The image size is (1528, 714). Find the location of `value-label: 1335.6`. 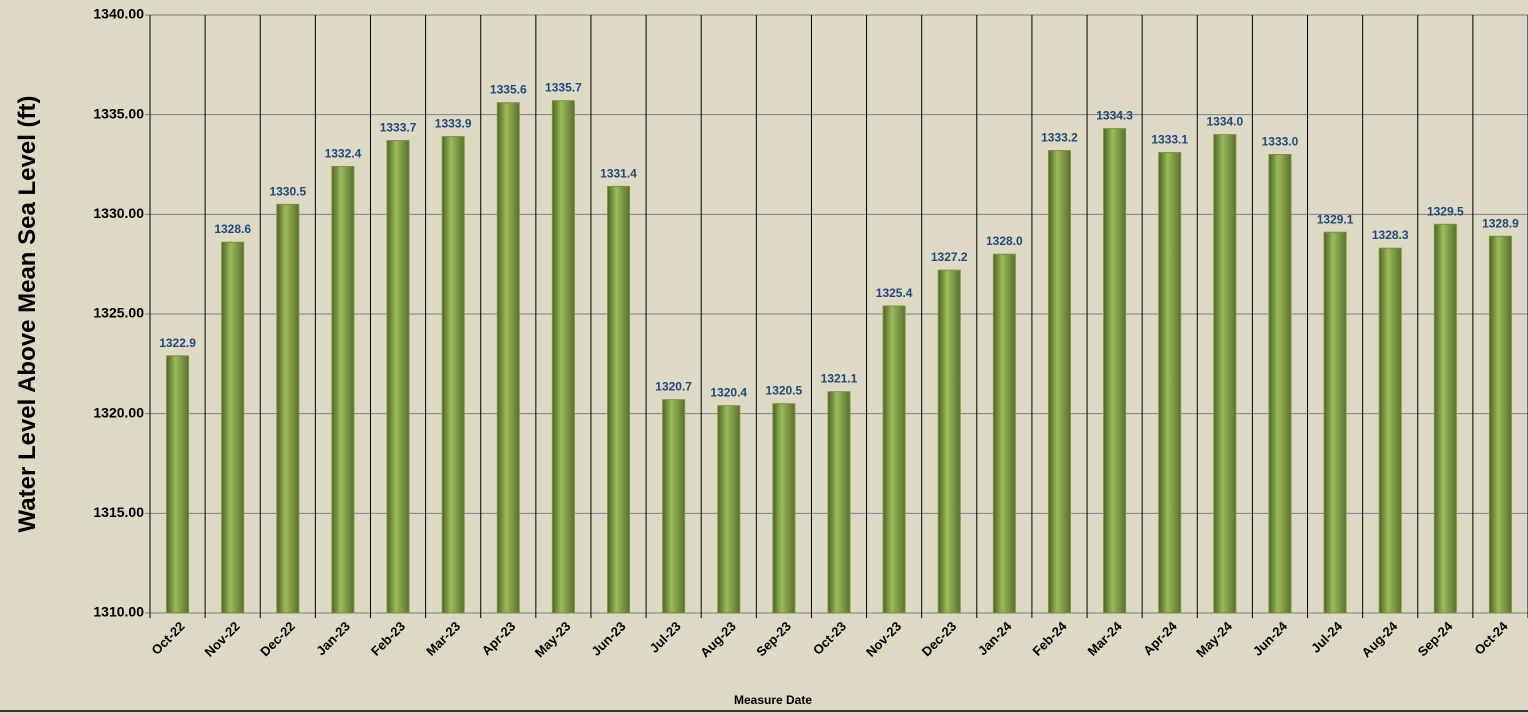

value-label: 1335.6 is located at coordinates (508, 90).